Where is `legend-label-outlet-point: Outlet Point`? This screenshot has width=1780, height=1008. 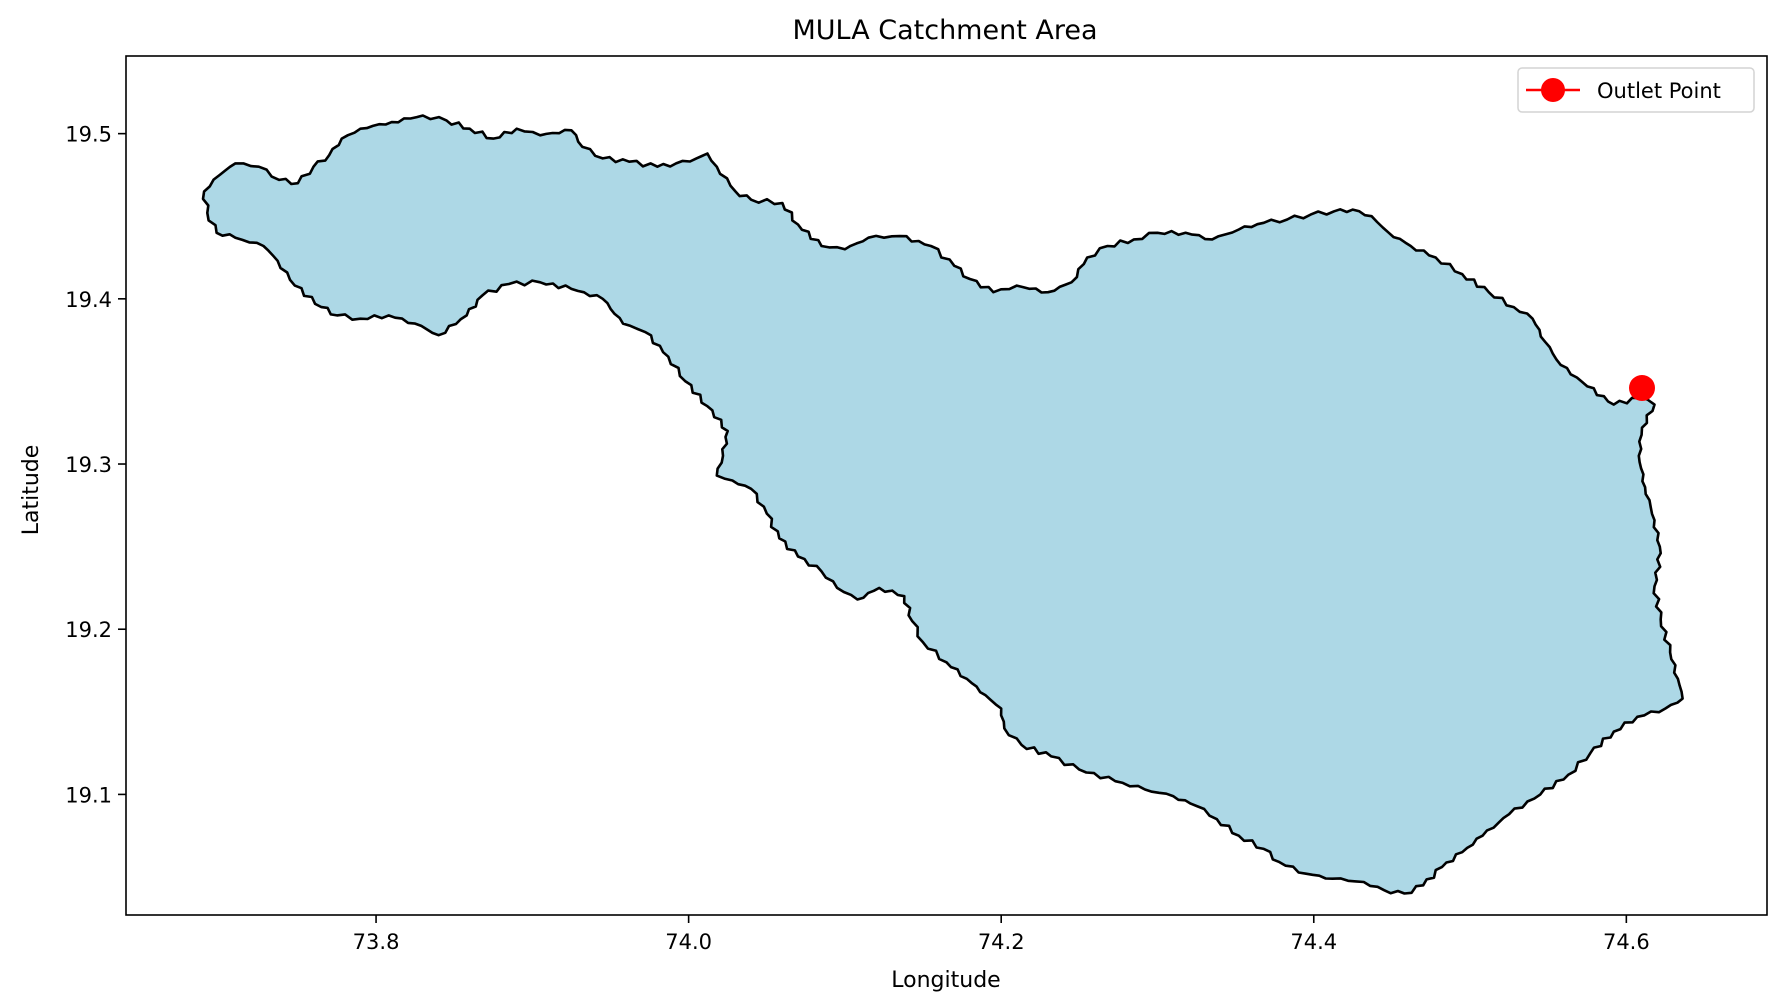
legend-label-outlet-point: Outlet Point is located at coordinates (1659, 91).